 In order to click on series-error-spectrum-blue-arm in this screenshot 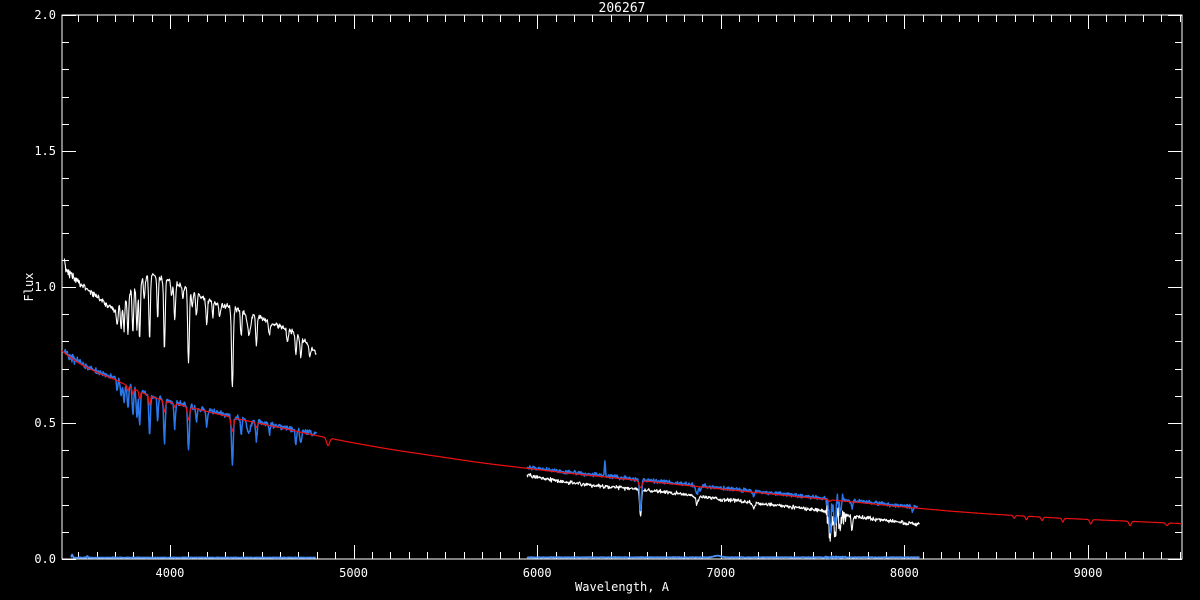, I will do `click(193, 556)`.